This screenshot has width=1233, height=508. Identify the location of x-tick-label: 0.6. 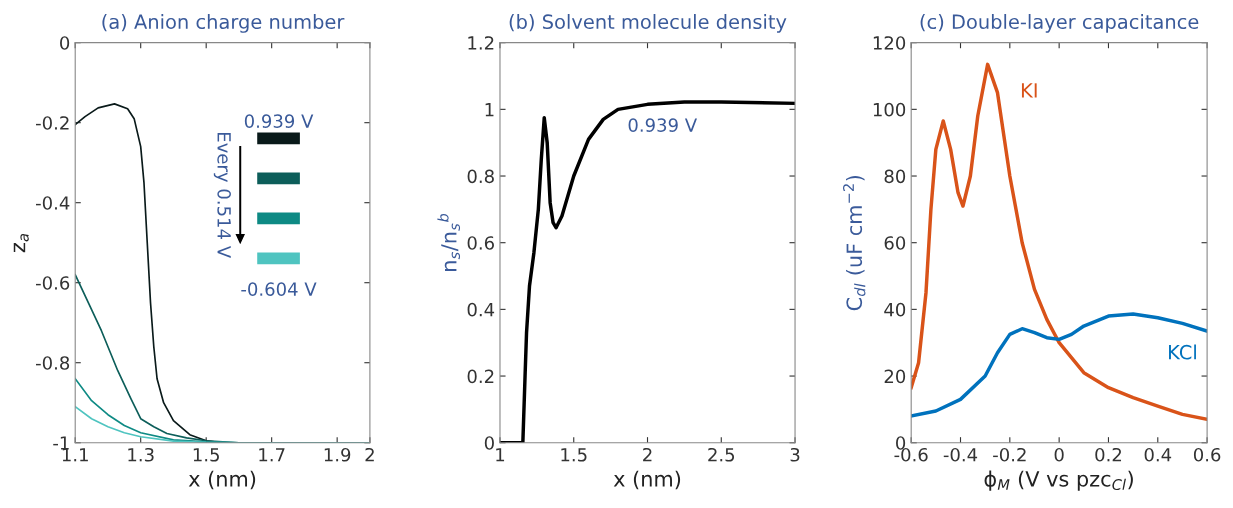
(1207, 454).